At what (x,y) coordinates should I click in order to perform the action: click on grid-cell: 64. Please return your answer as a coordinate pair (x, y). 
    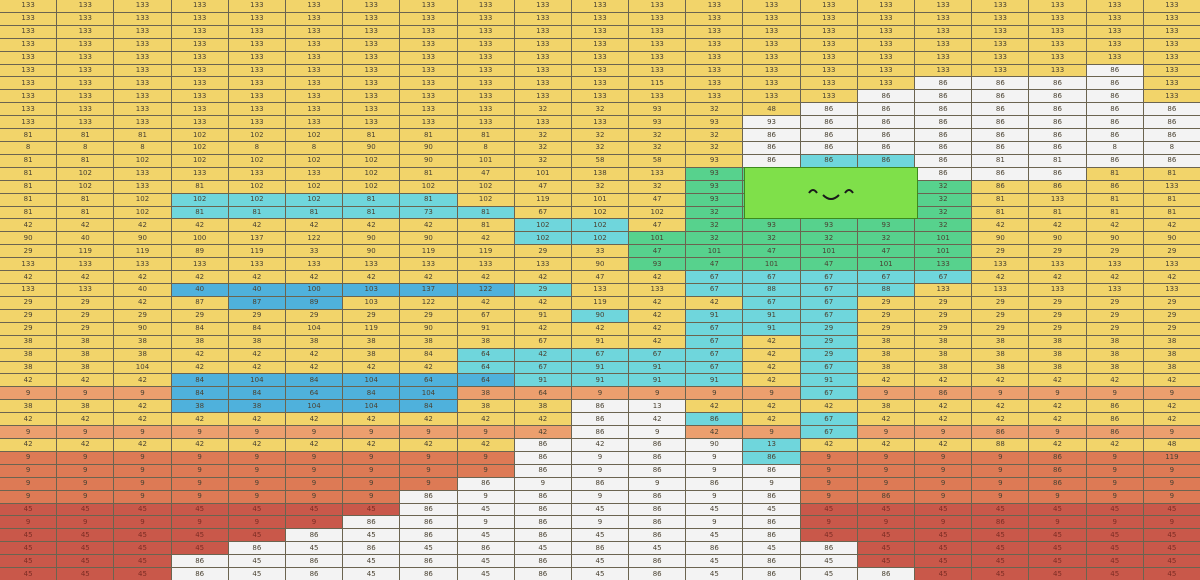
    Looking at the image, I should click on (428, 380).